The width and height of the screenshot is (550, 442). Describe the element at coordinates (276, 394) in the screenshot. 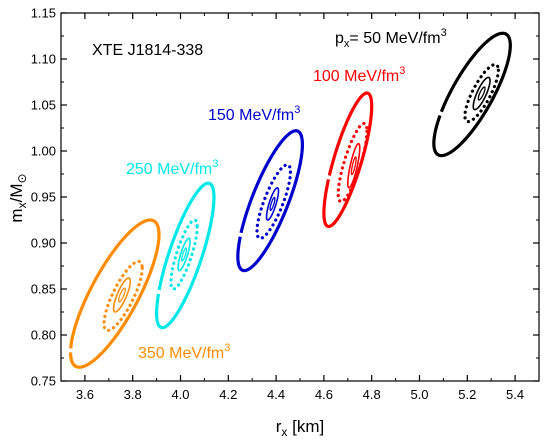

I see `x-tick-label: 4.4` at that location.